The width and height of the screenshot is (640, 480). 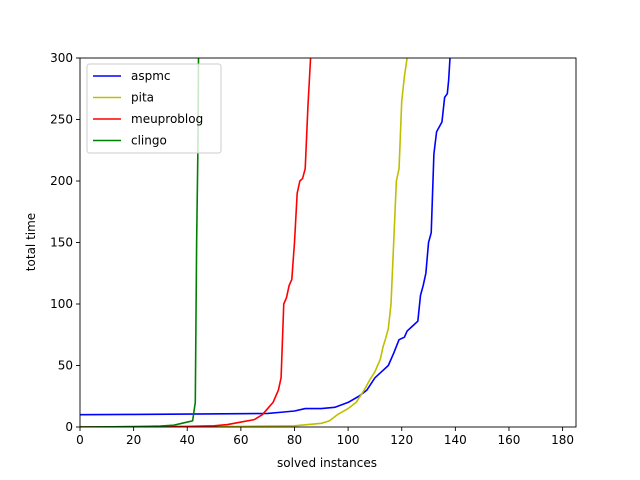 I want to click on legend: aspmc pita meuproblog clingo, so click(x=154, y=108).